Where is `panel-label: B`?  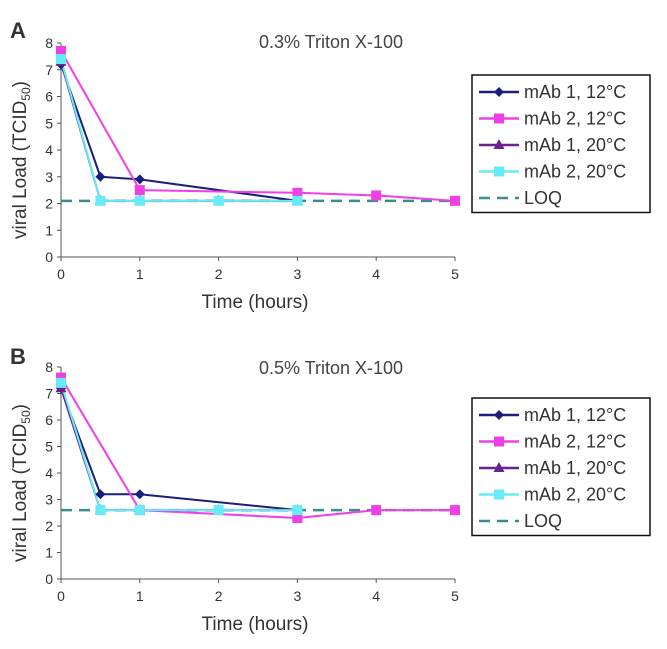
panel-label: B is located at coordinates (18, 356).